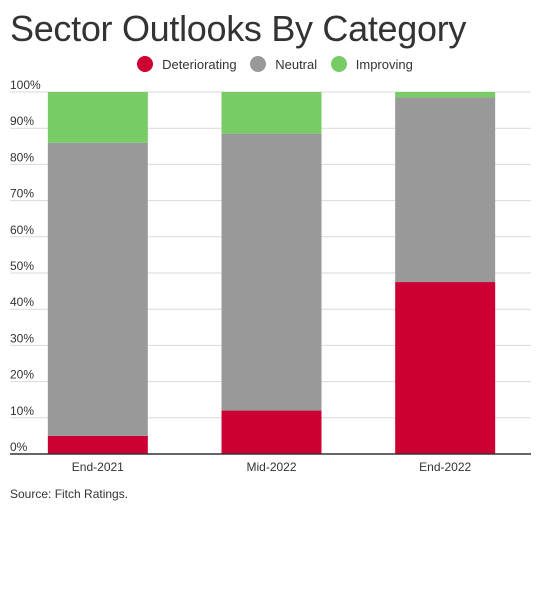  What do you see at coordinates (145, 64) in the screenshot?
I see `legend-swatch-deteriorating` at bounding box center [145, 64].